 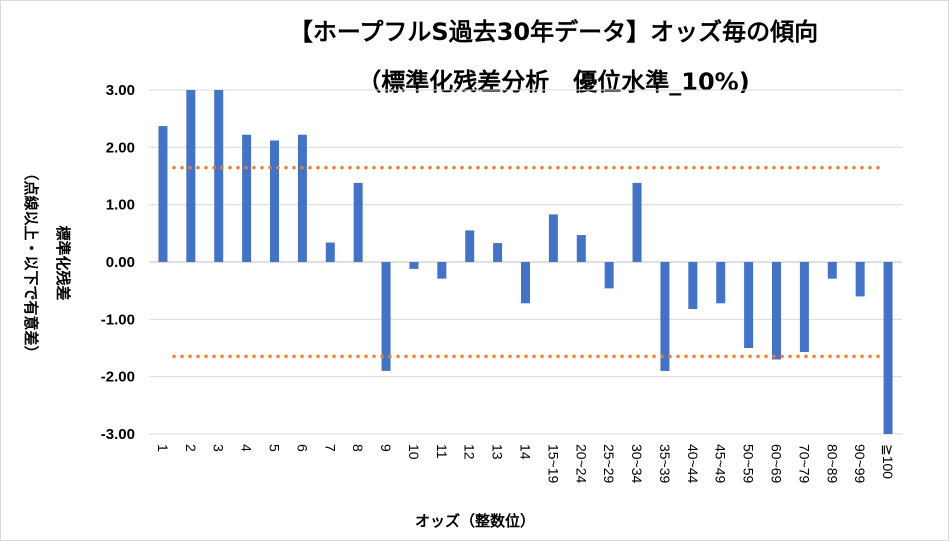 What do you see at coordinates (118, 434) in the screenshot?
I see `y-tick-label: -3.00` at bounding box center [118, 434].